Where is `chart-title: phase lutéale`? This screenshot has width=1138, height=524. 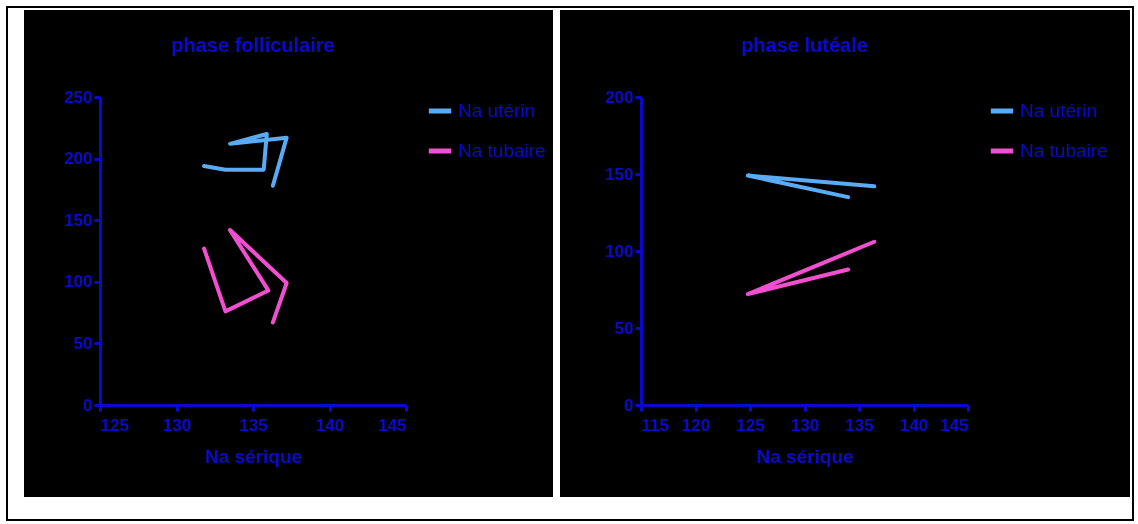
chart-title: phase lutéale is located at coordinates (804, 45).